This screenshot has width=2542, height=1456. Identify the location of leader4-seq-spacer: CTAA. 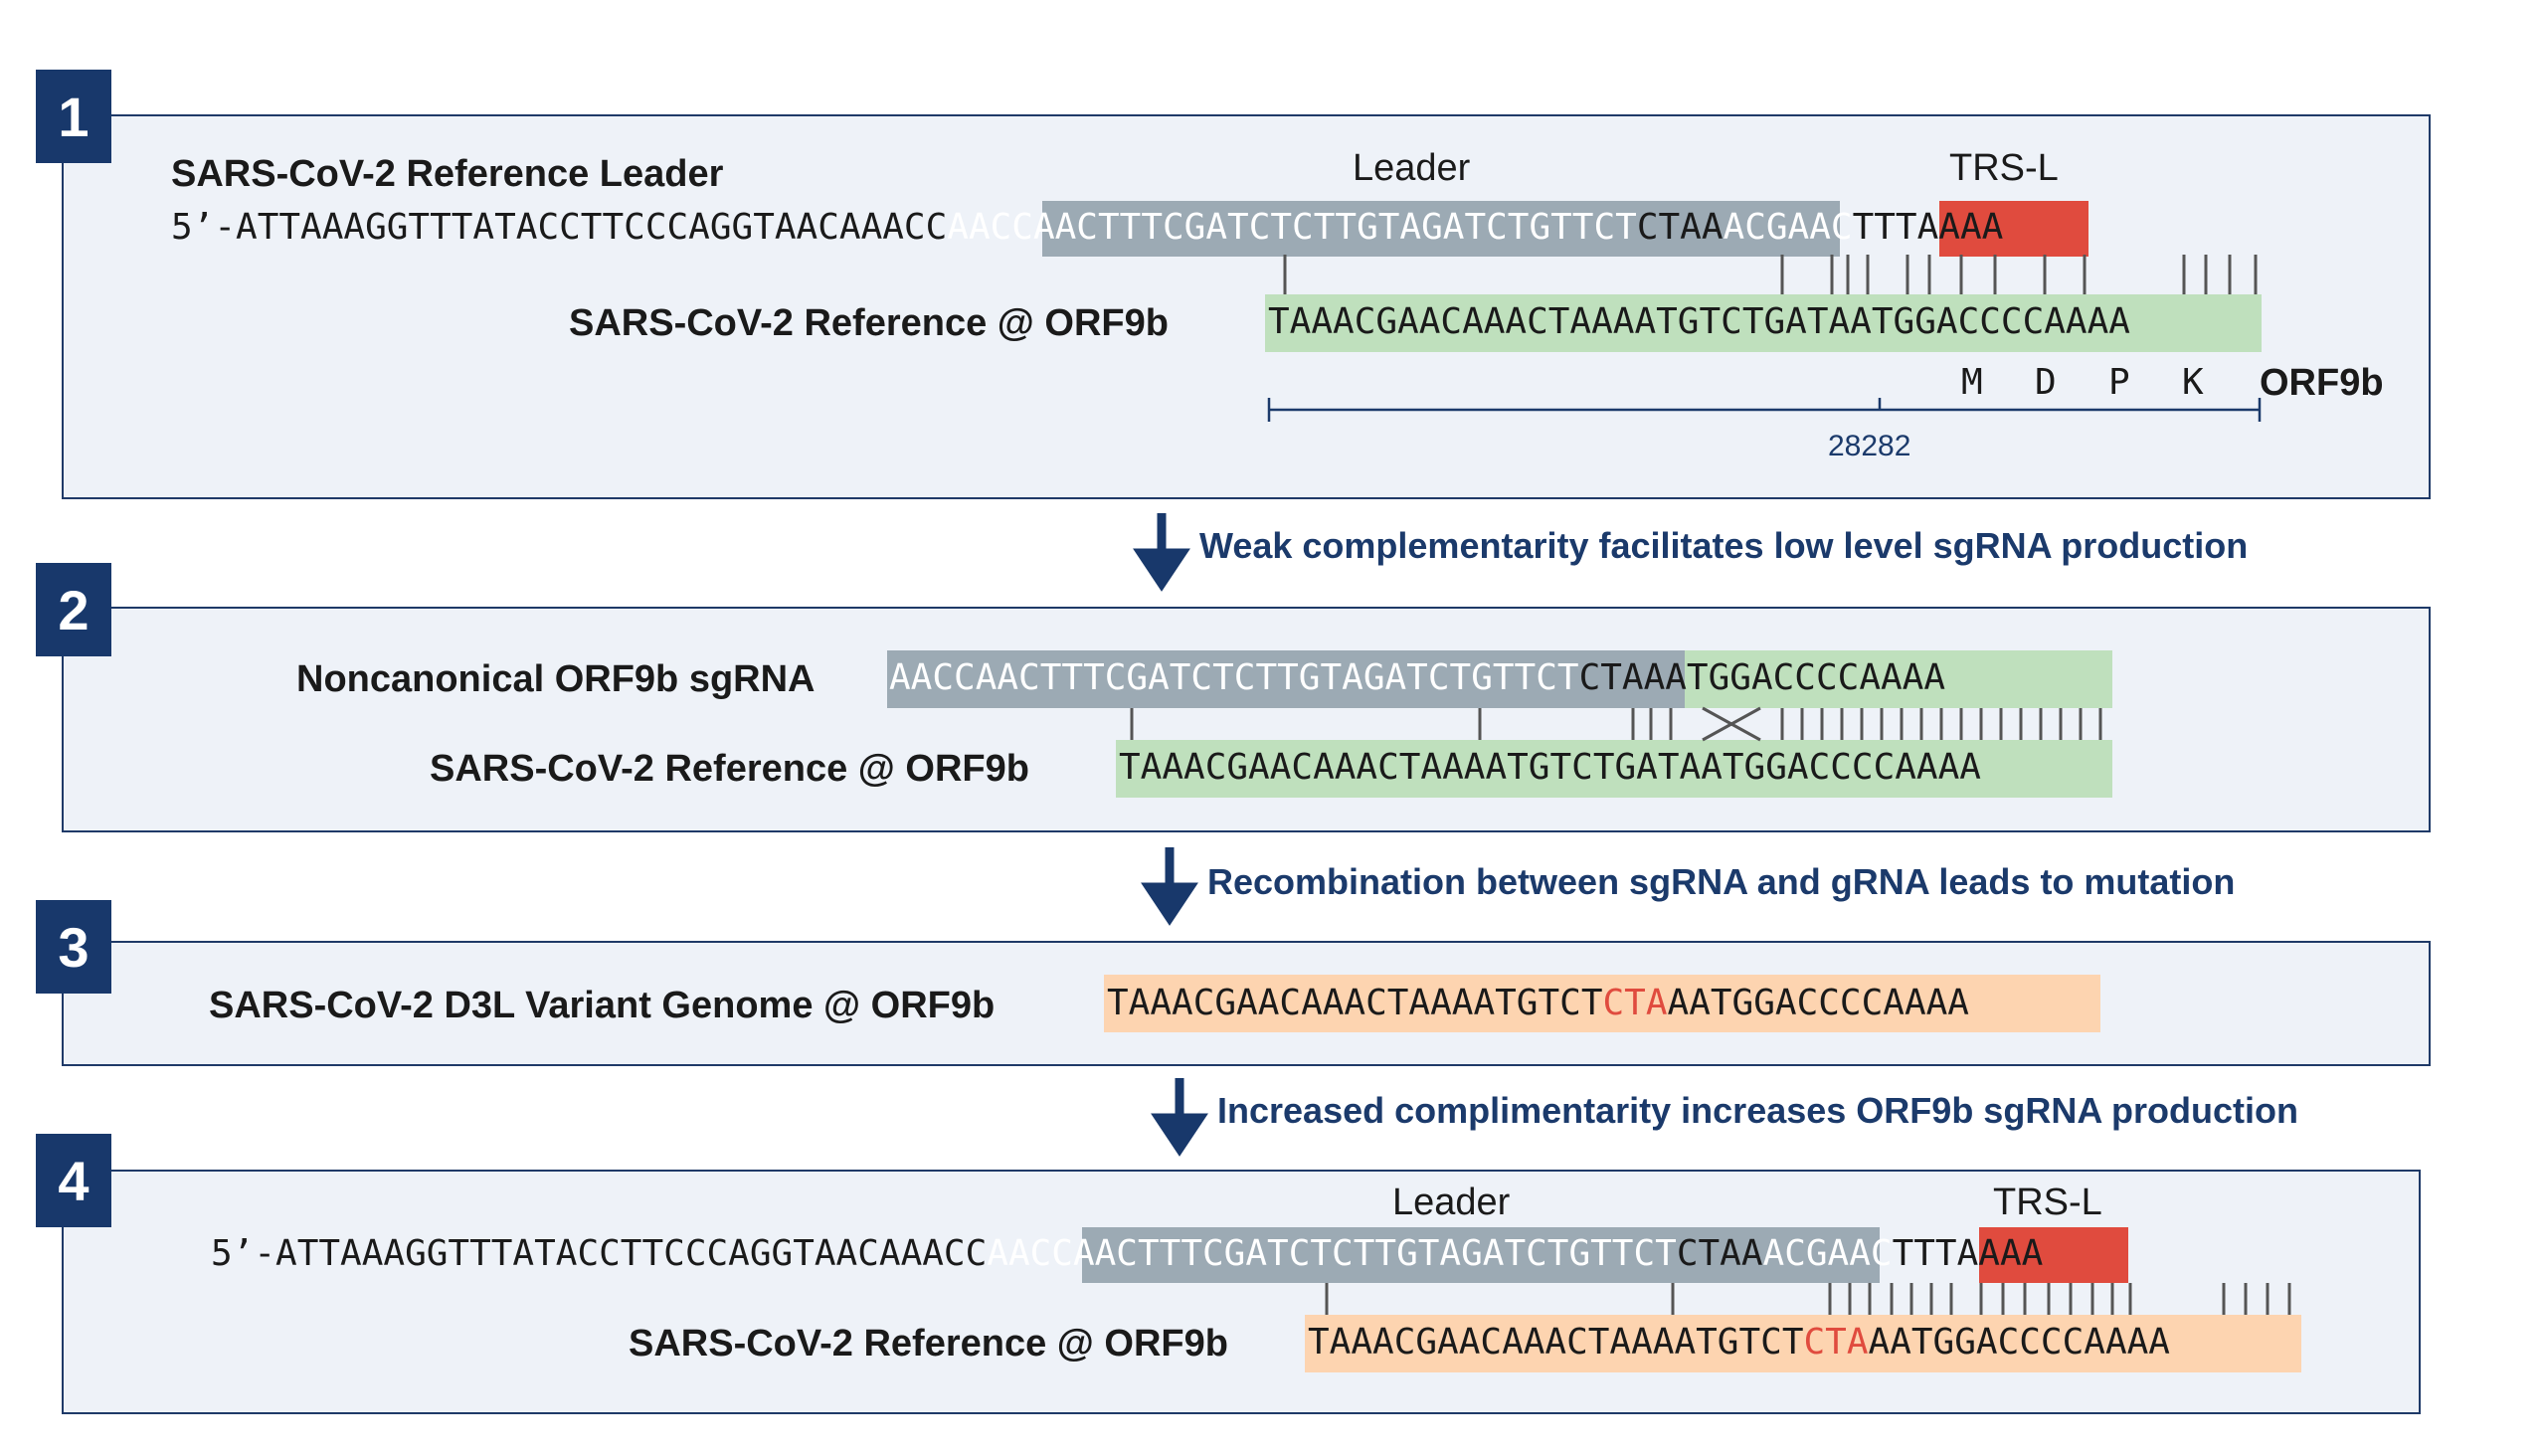
(1720, 1253).